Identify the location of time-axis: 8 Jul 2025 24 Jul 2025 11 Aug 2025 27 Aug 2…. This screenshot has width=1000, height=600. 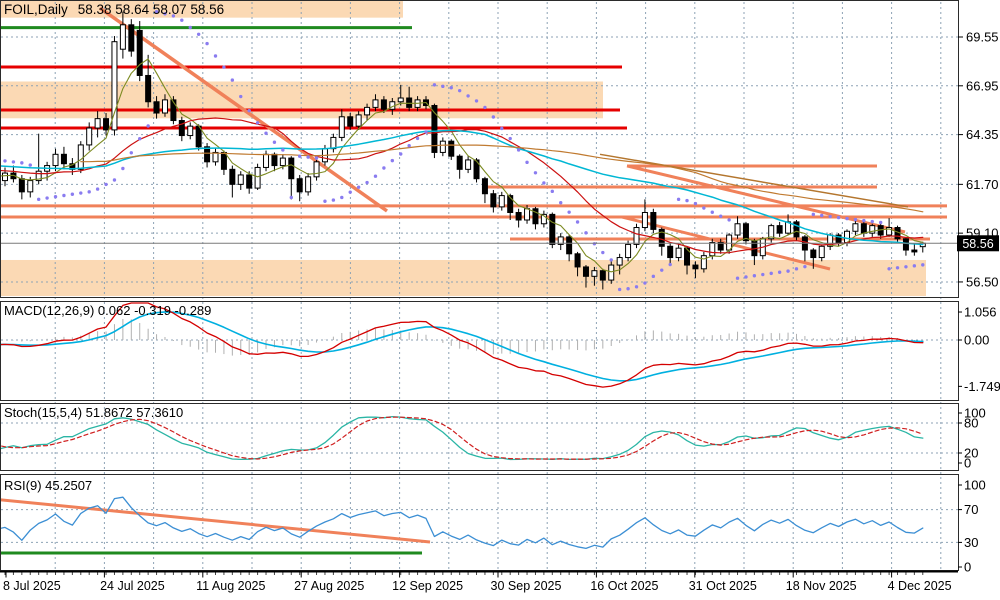
(477, 583).